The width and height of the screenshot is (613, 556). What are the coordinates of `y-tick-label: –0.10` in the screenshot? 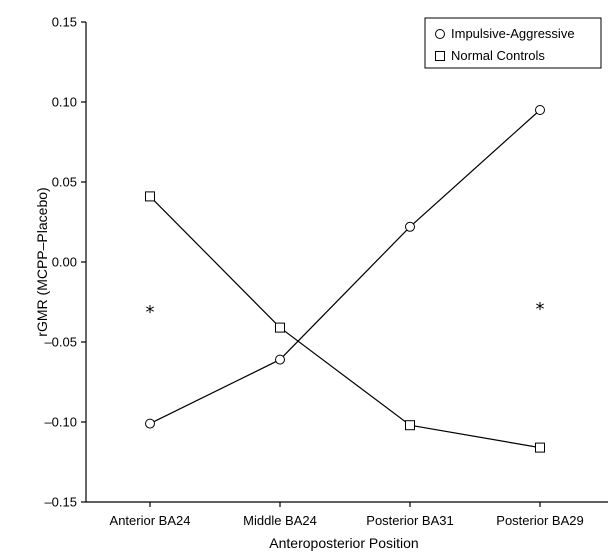 It's located at (60, 422).